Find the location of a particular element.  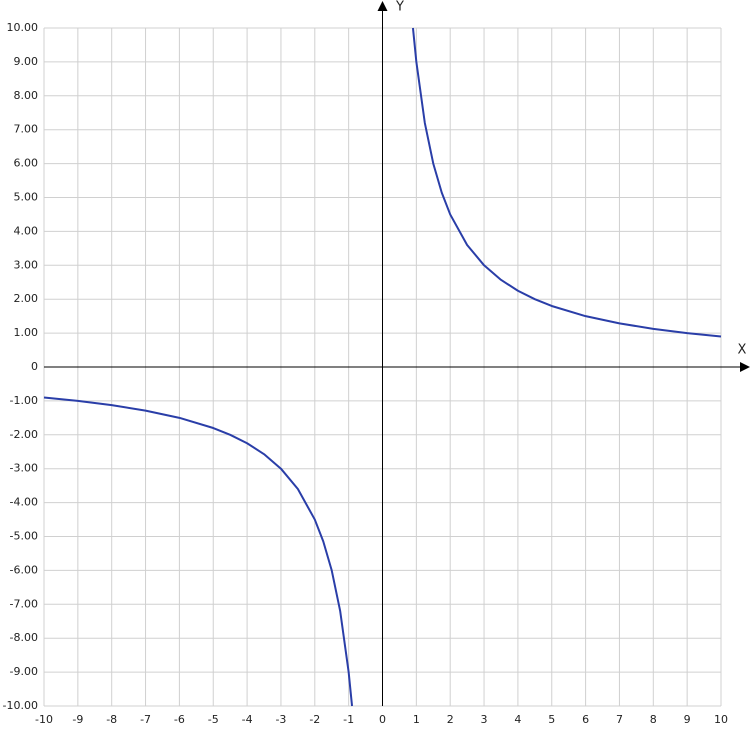

x-tick-label: 7 is located at coordinates (619, 719).